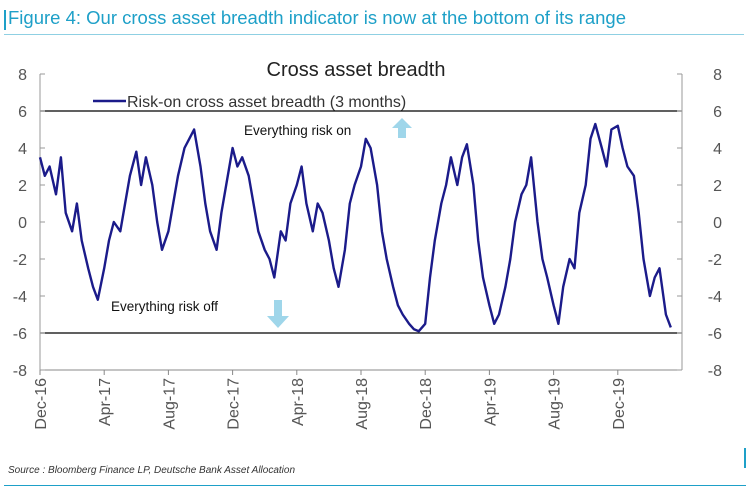  I want to click on y-tick-label-right: 8, so click(717, 75).